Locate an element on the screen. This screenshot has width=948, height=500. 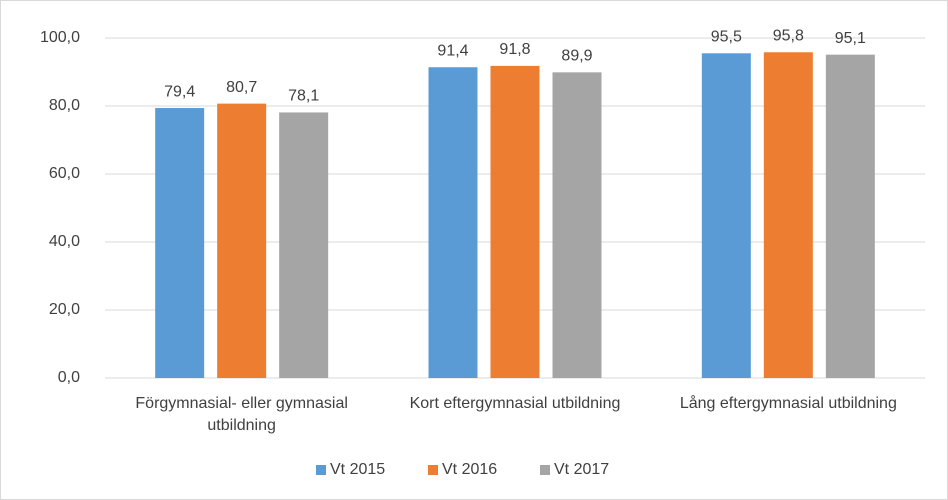
y-tick-label: 60,0 is located at coordinates (64, 173).